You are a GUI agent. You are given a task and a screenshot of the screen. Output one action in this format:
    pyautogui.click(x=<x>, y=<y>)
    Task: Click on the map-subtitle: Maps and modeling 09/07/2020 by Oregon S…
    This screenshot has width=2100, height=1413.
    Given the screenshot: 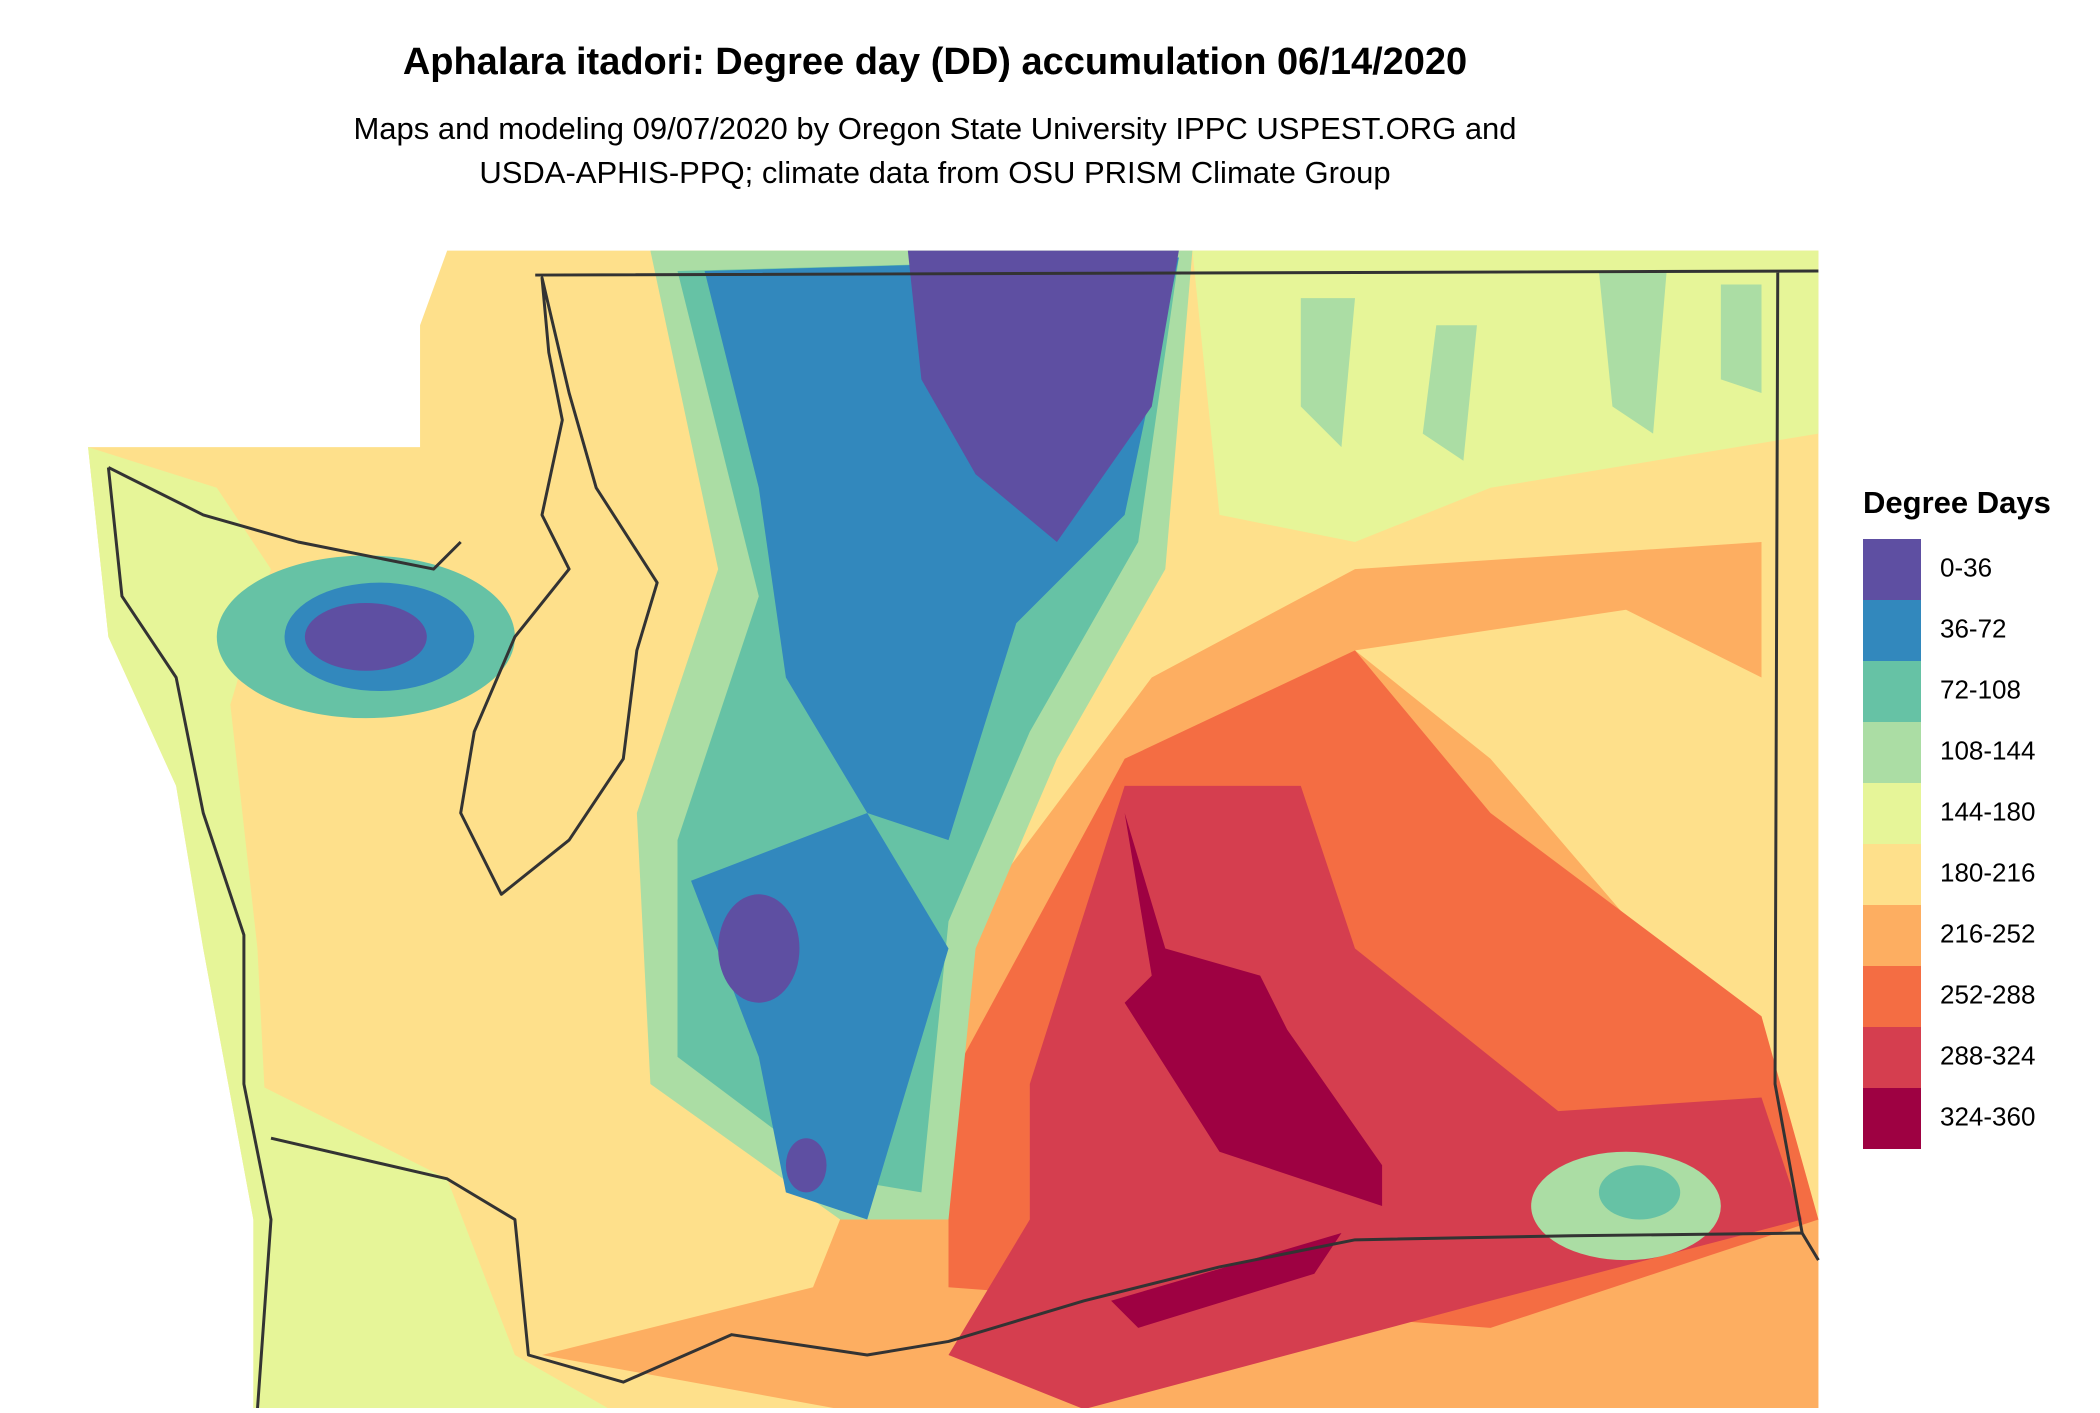 What is the action you would take?
    pyautogui.click(x=934, y=128)
    